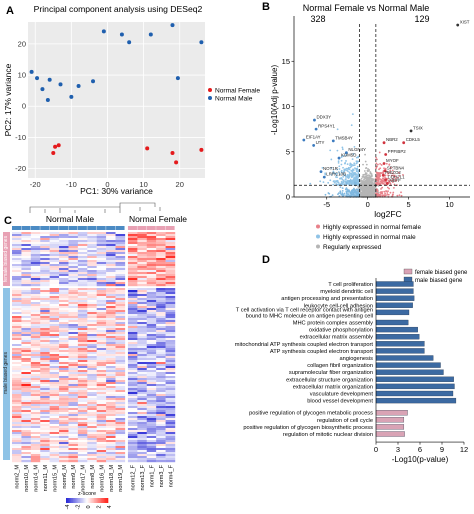  What do you see at coordinates (288, 197) in the screenshot?
I see `volcano-ytick-label: 0` at bounding box center [288, 197].